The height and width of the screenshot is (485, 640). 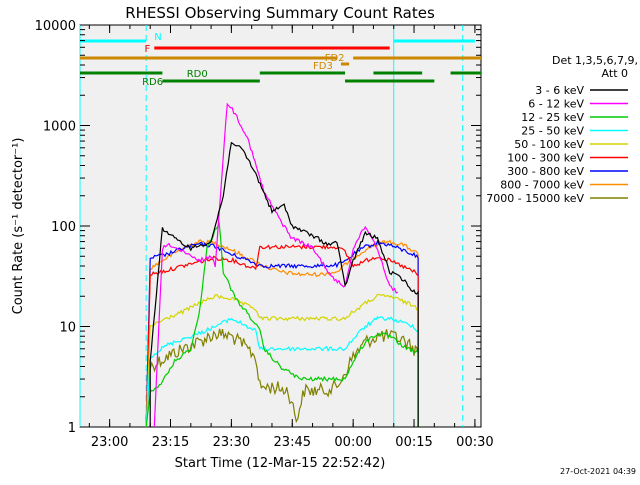 I want to click on x-tick-label: 00:15, so click(x=413, y=442).